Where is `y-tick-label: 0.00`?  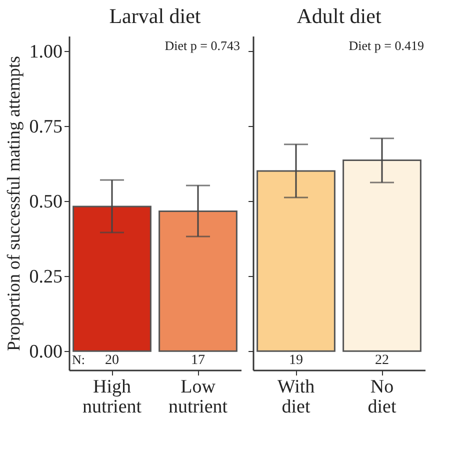
y-tick-label: 0.00 is located at coordinates (45, 352).